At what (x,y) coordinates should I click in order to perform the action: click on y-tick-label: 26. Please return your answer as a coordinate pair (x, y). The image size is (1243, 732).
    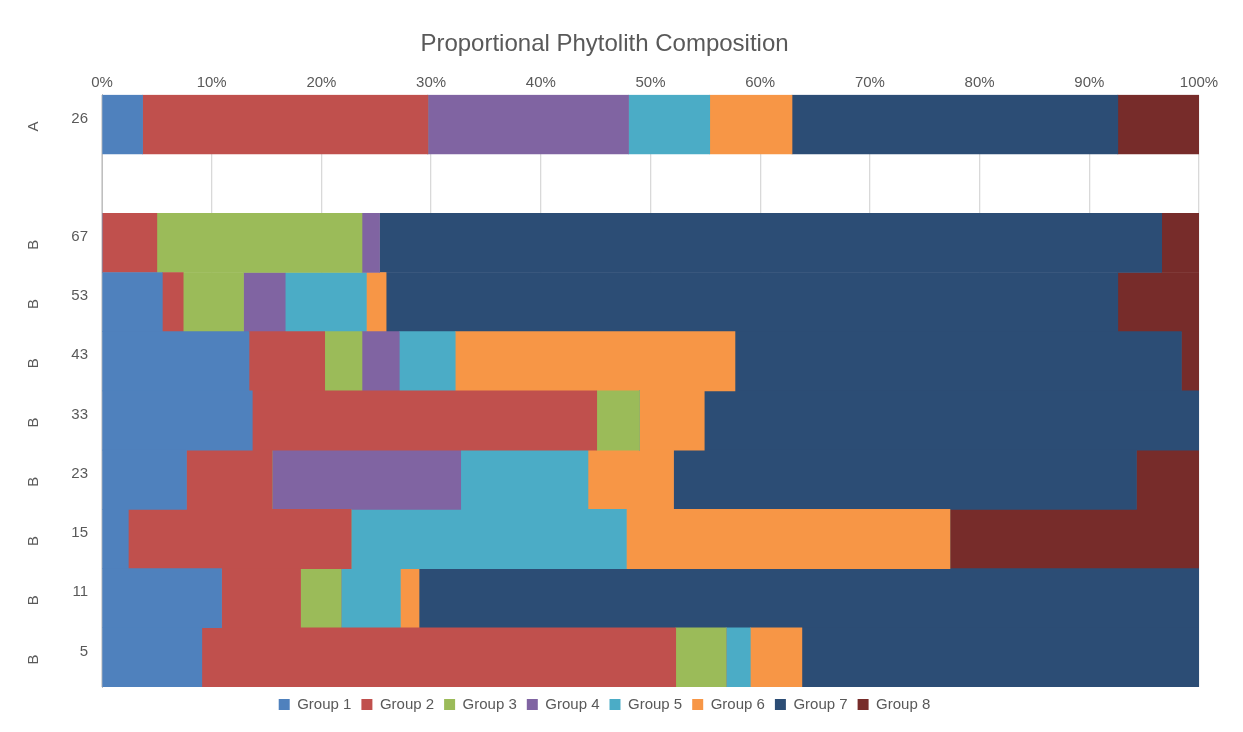
    Looking at the image, I should click on (79, 117).